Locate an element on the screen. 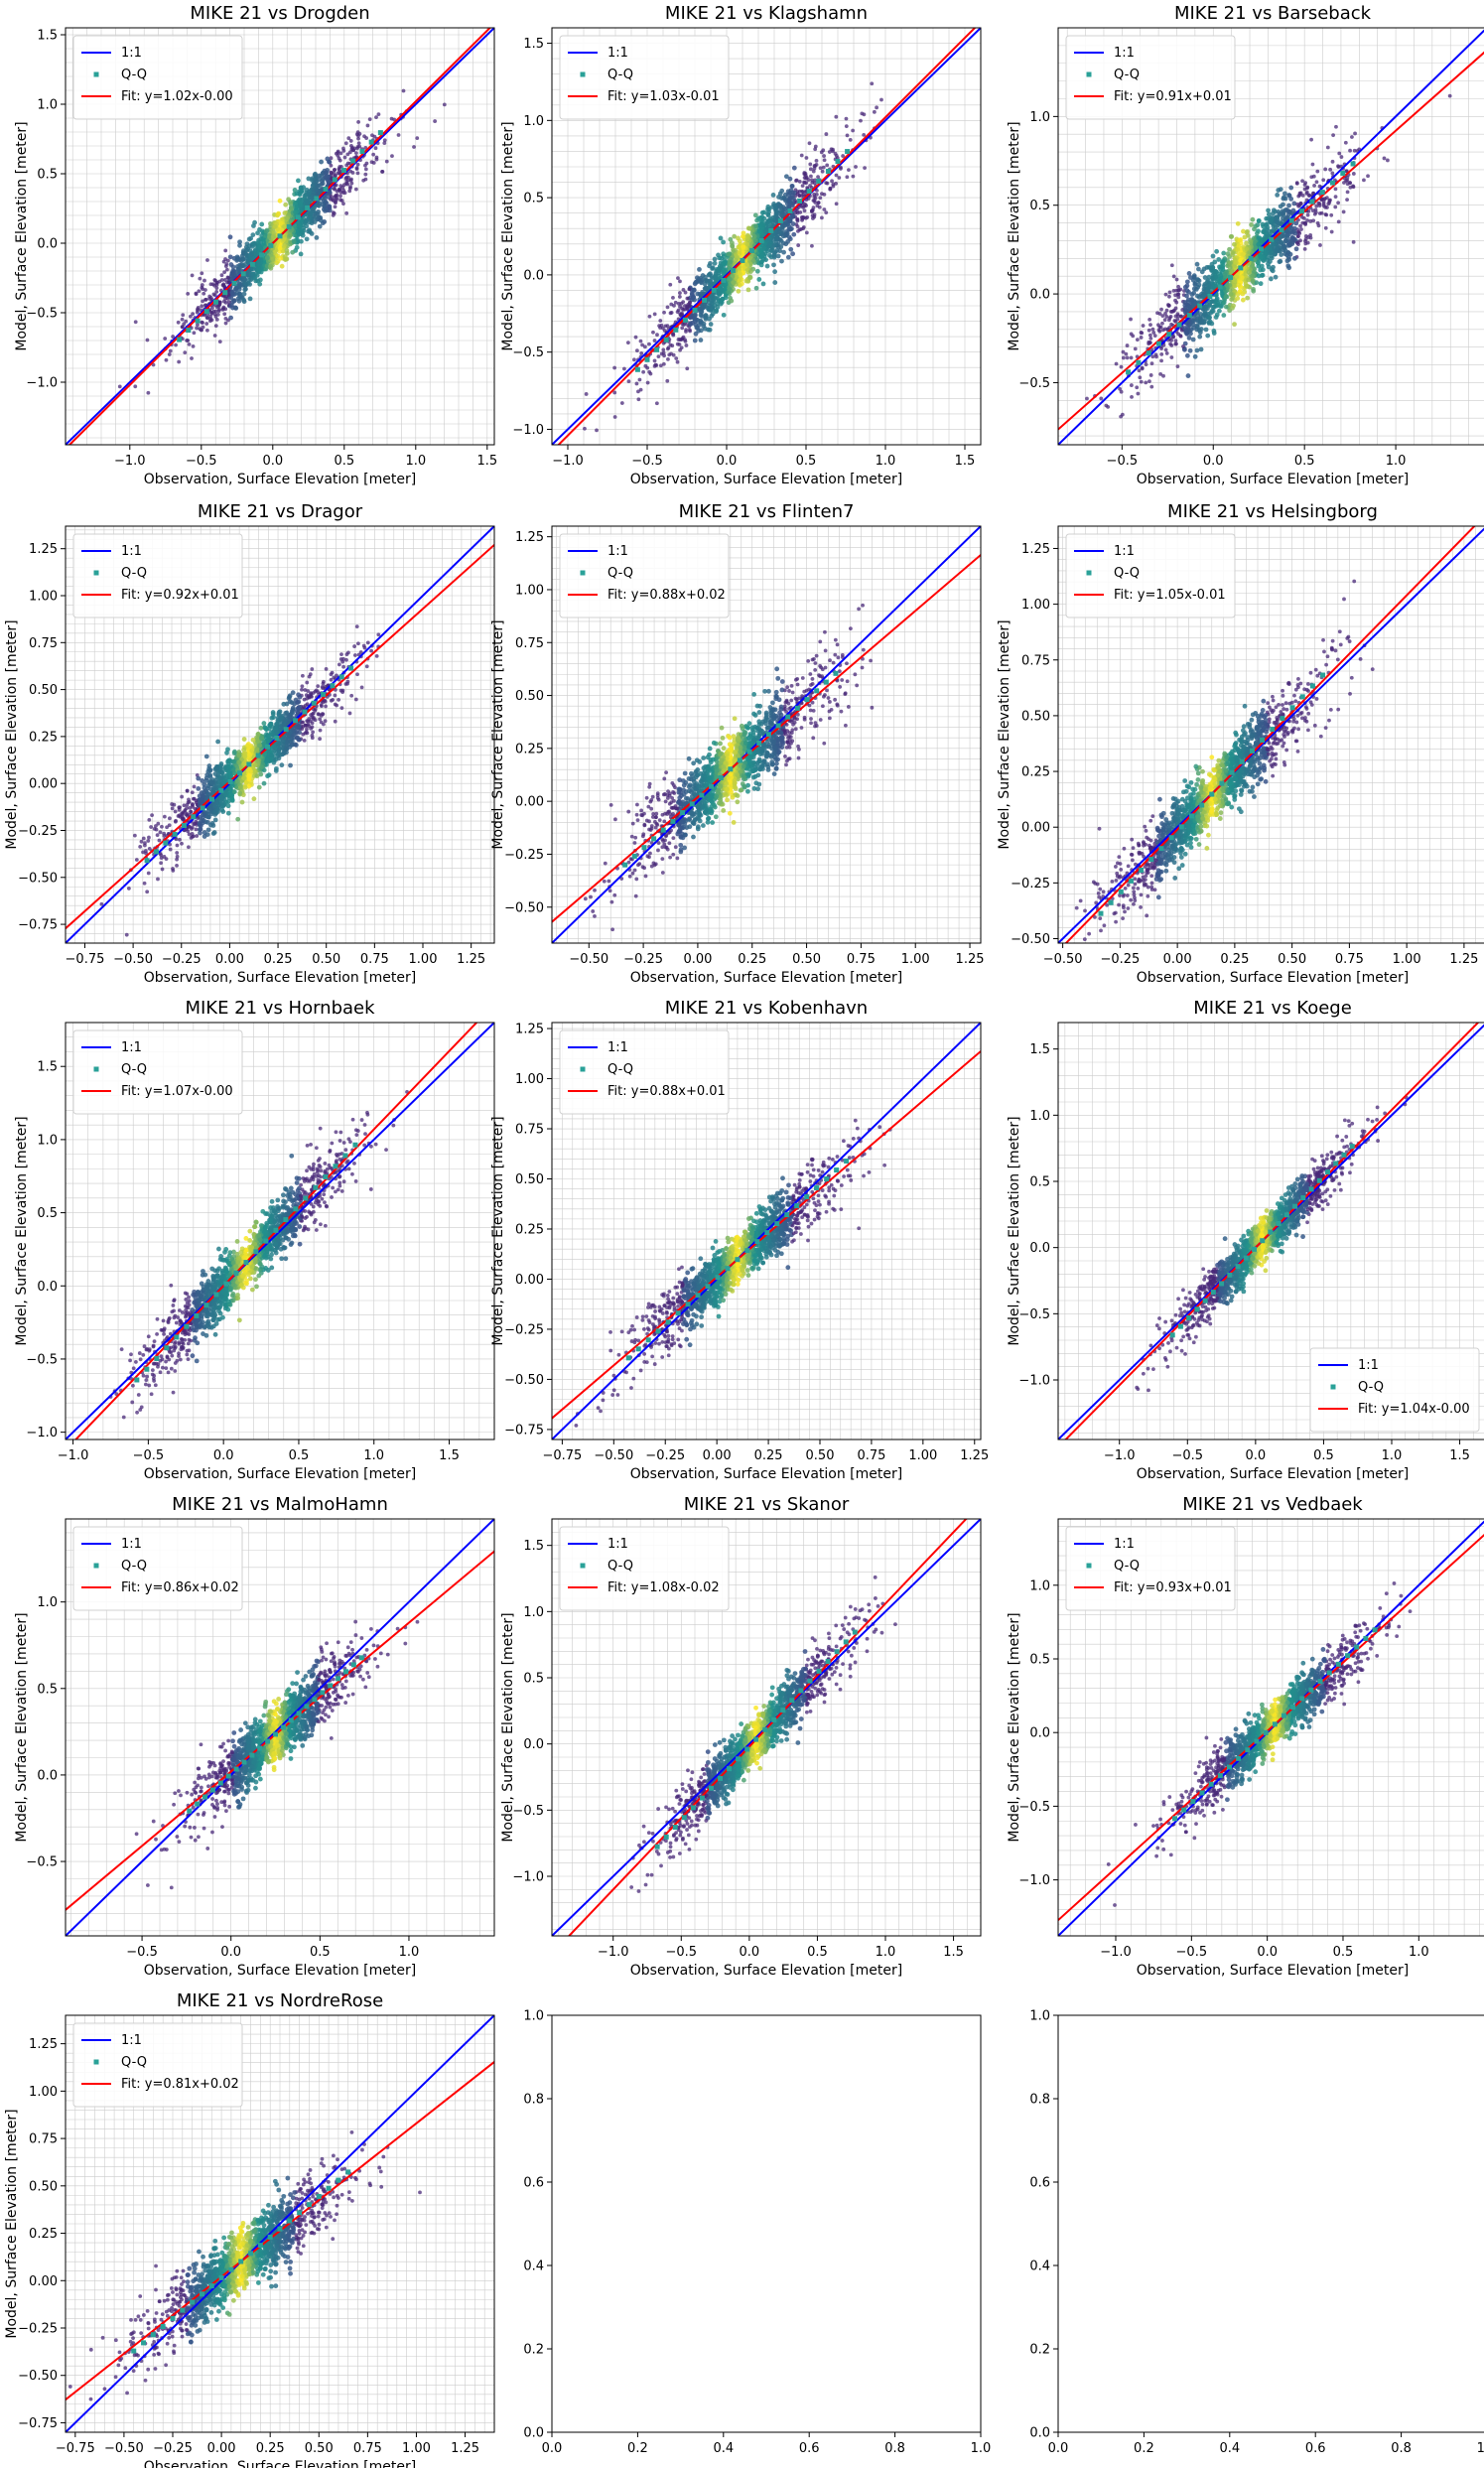  plot-area is located at coordinates (280, 236).